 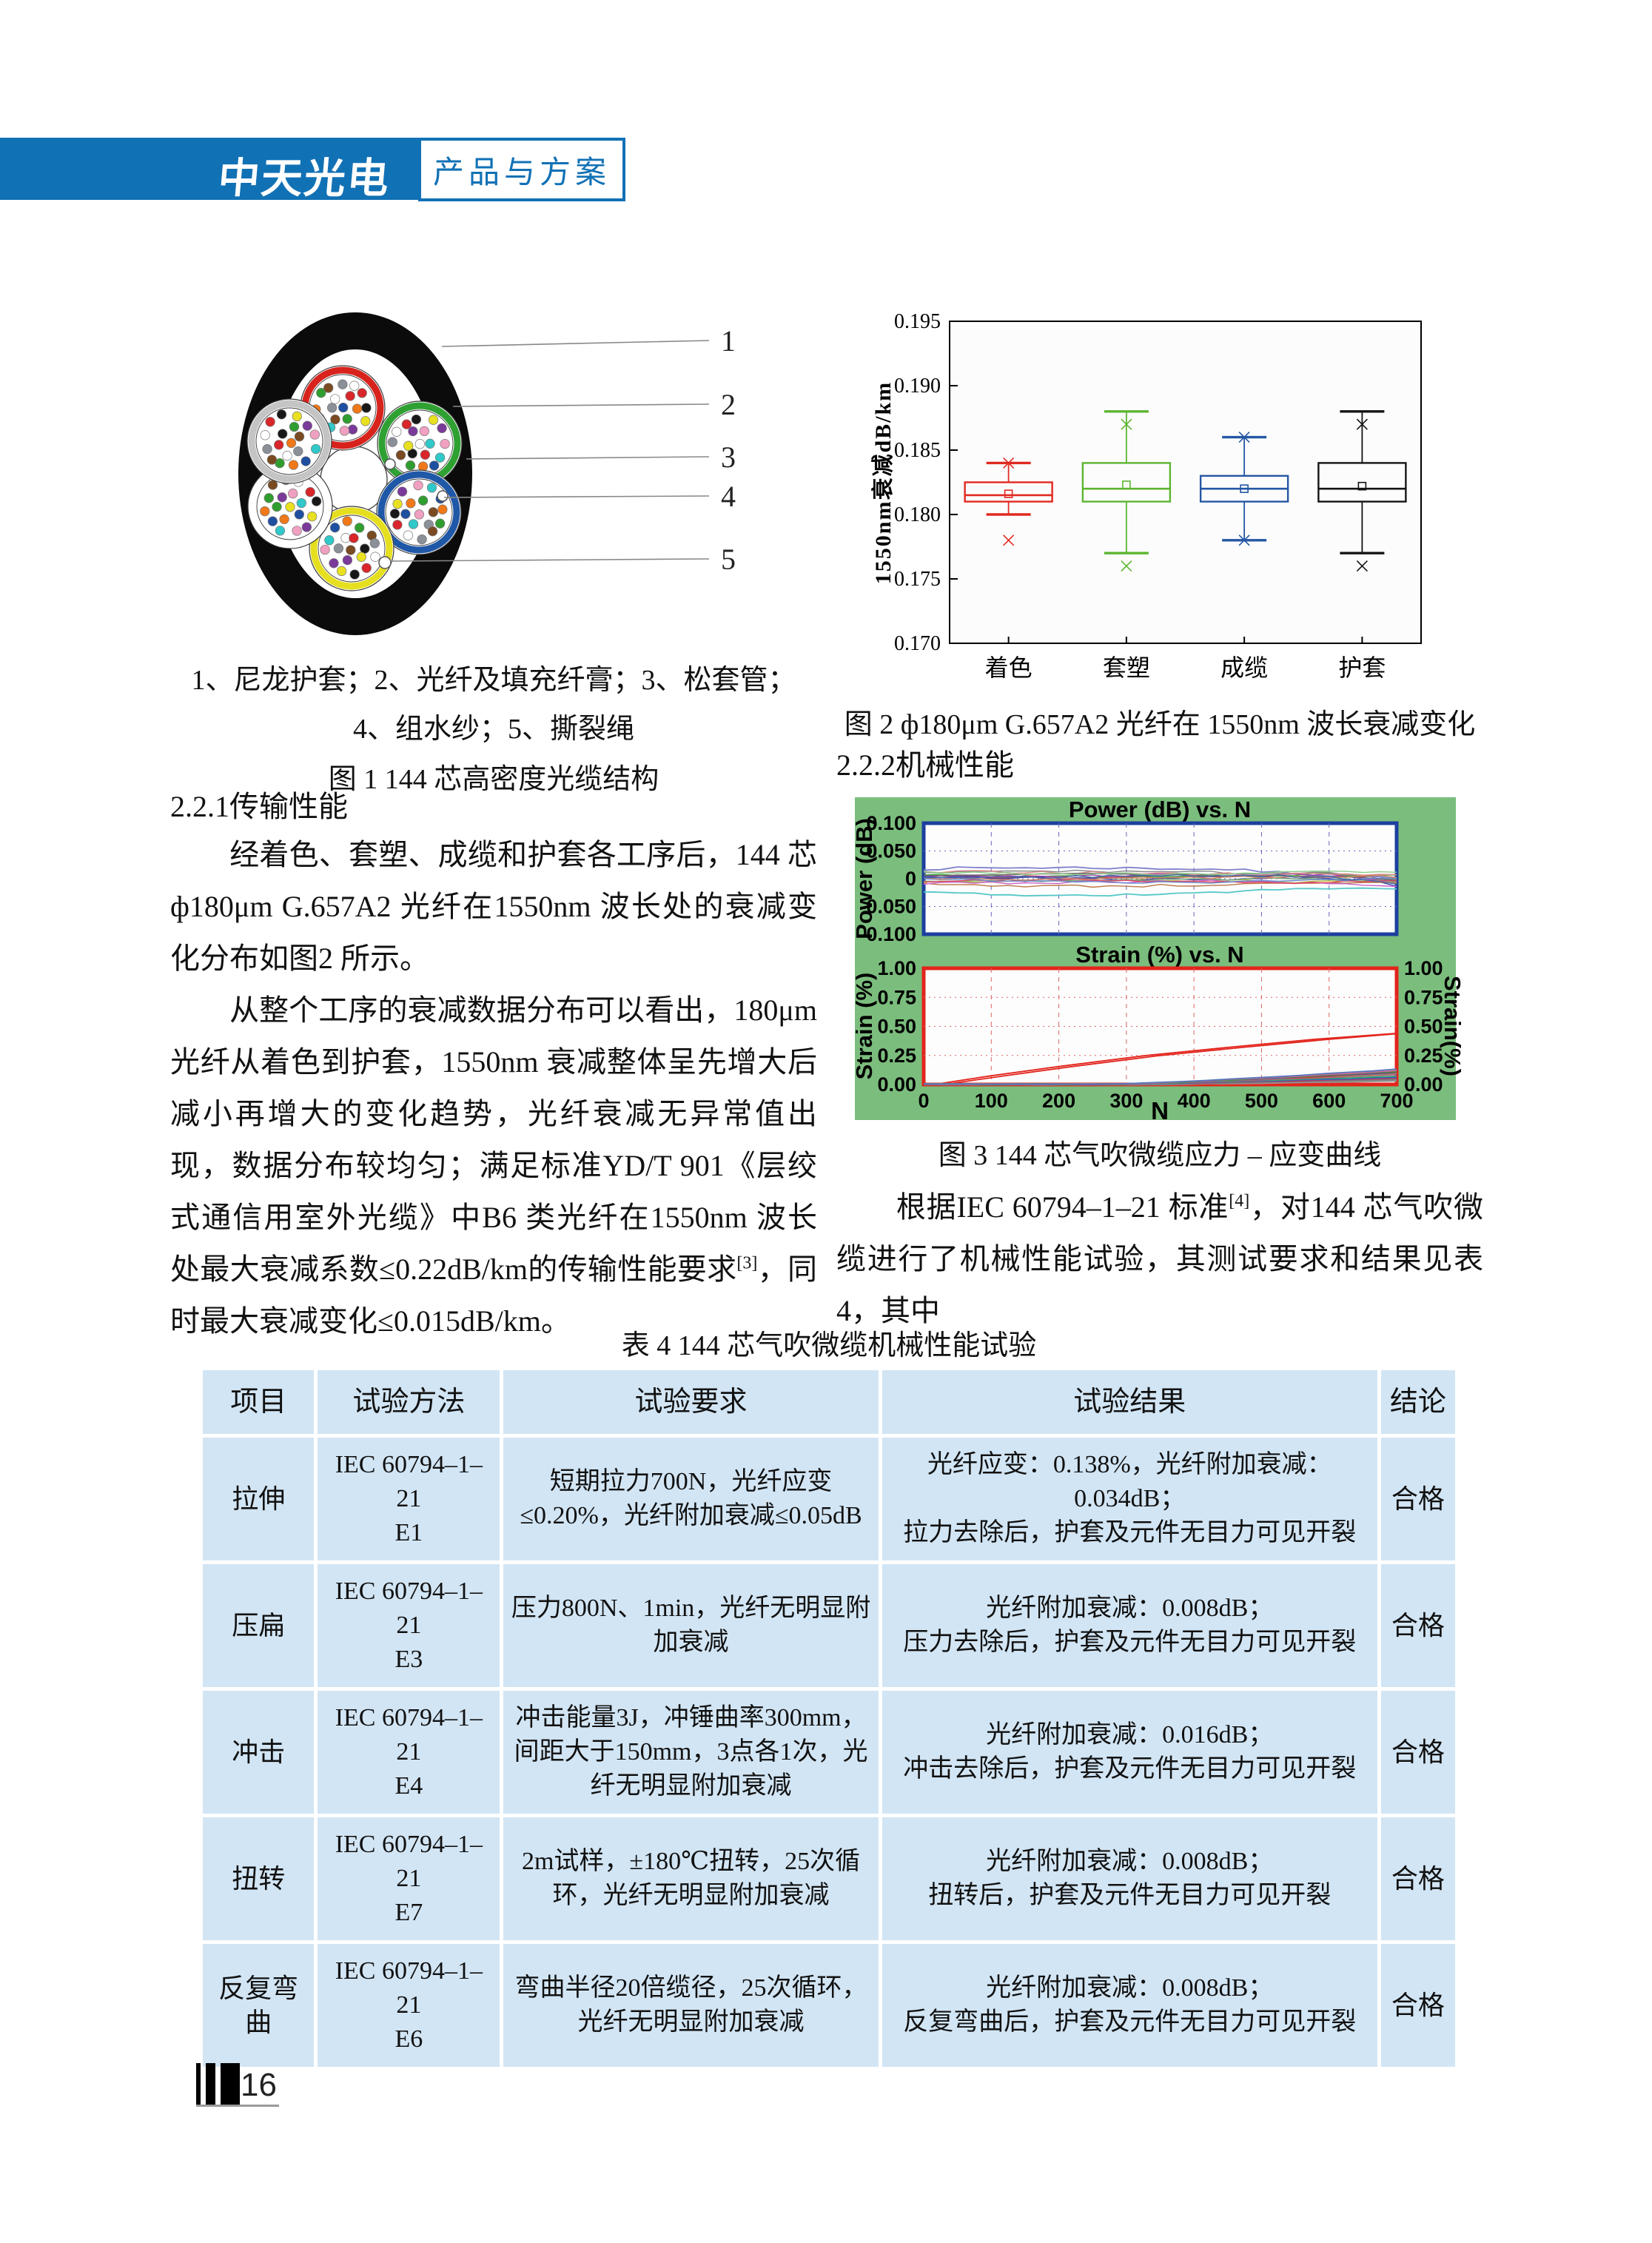 I want to click on mech-table-header-0: 项目, so click(x=259, y=1402).